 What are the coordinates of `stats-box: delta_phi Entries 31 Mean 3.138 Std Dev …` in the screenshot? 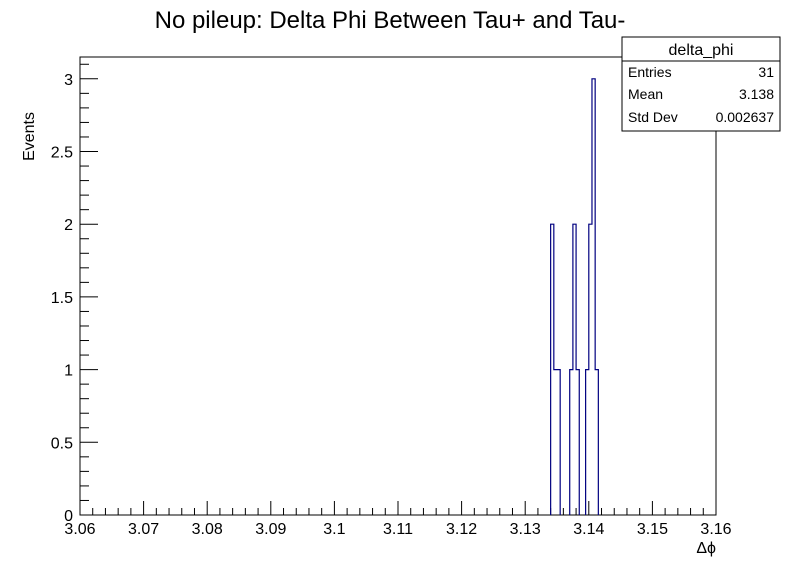 It's located at (701, 84).